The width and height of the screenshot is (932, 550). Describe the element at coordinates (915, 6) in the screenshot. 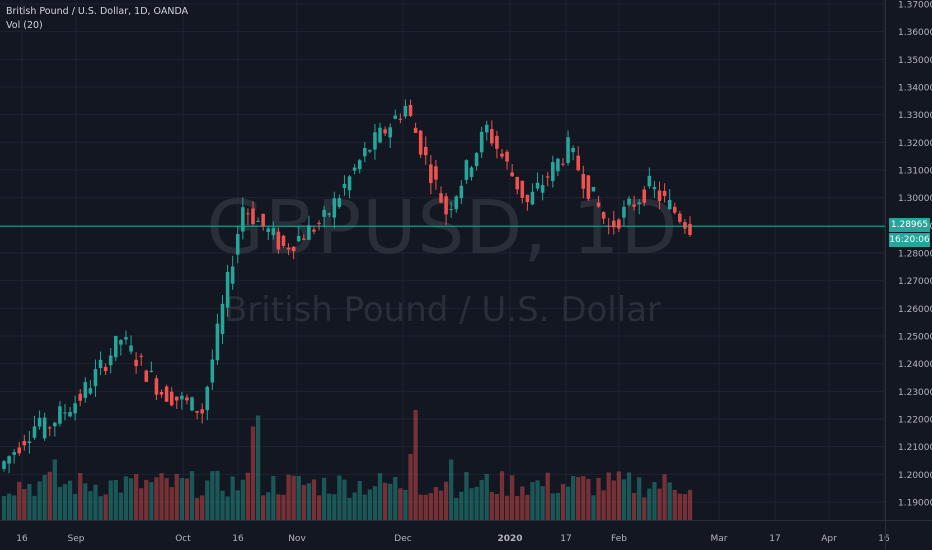

I see `y-tick-label: 1.37000` at that location.